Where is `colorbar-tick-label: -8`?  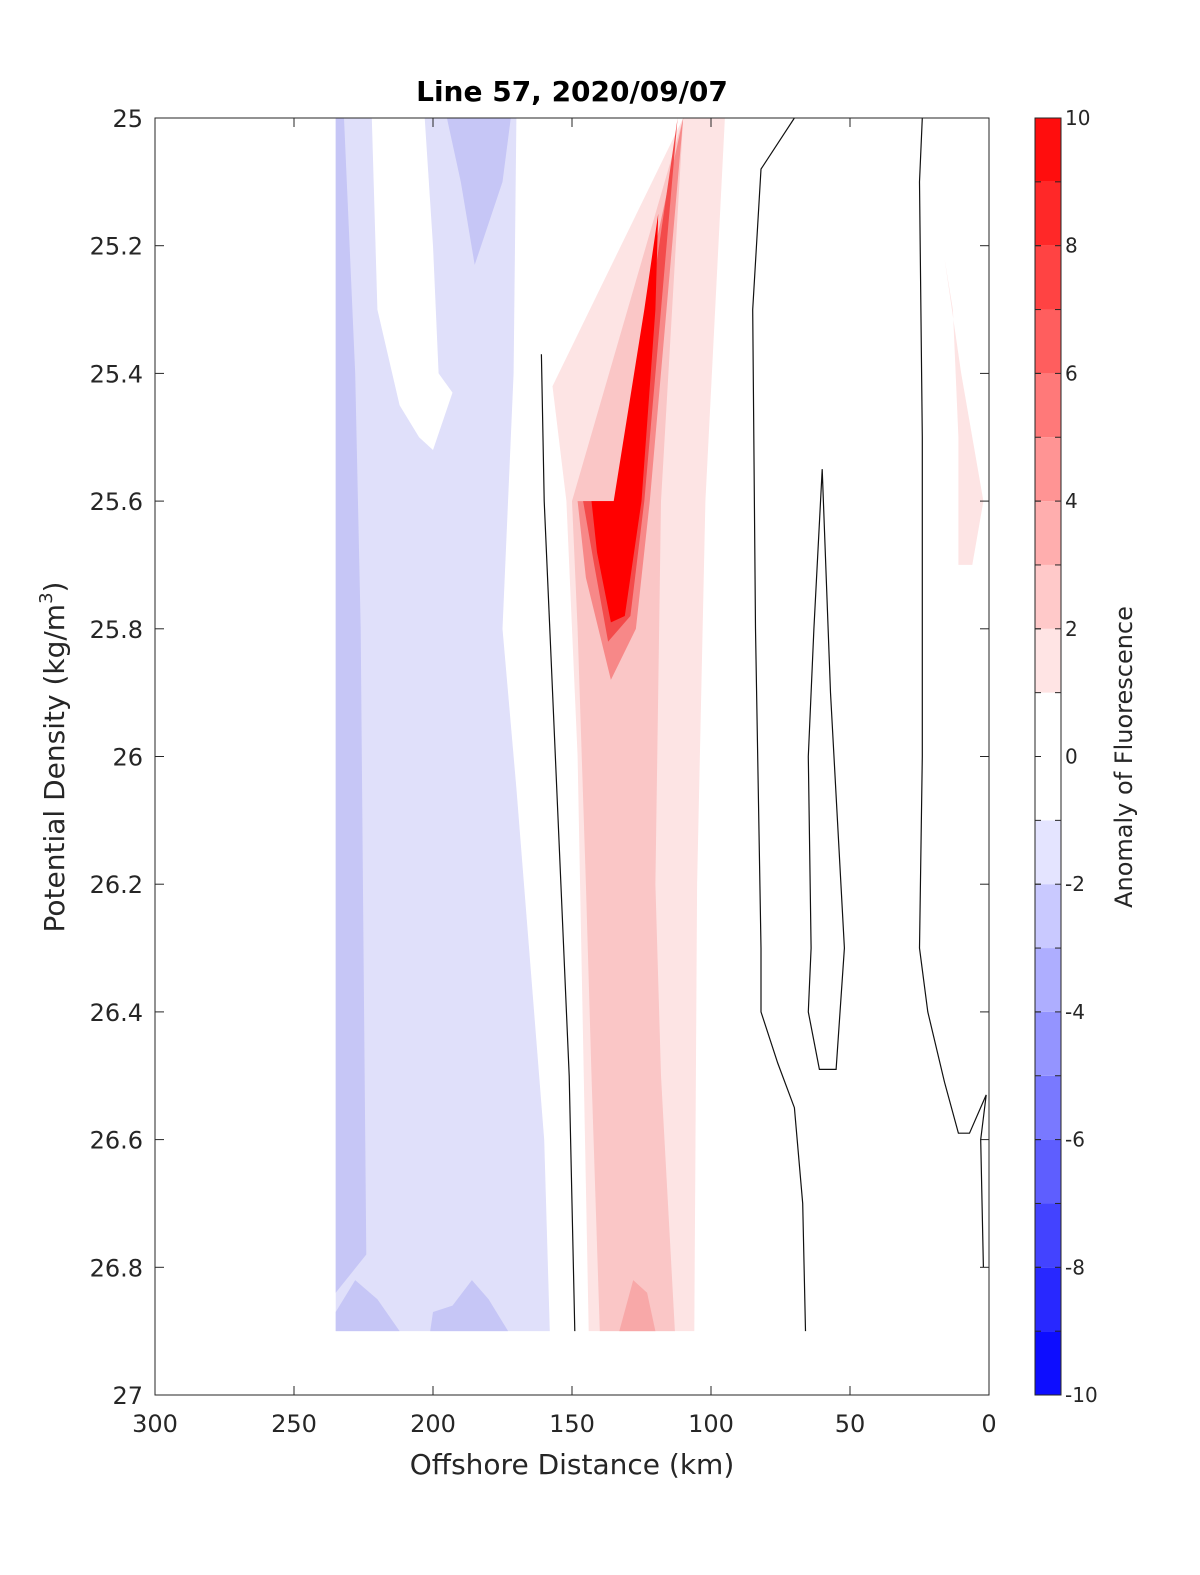 colorbar-tick-label: -8 is located at coordinates (1075, 1267).